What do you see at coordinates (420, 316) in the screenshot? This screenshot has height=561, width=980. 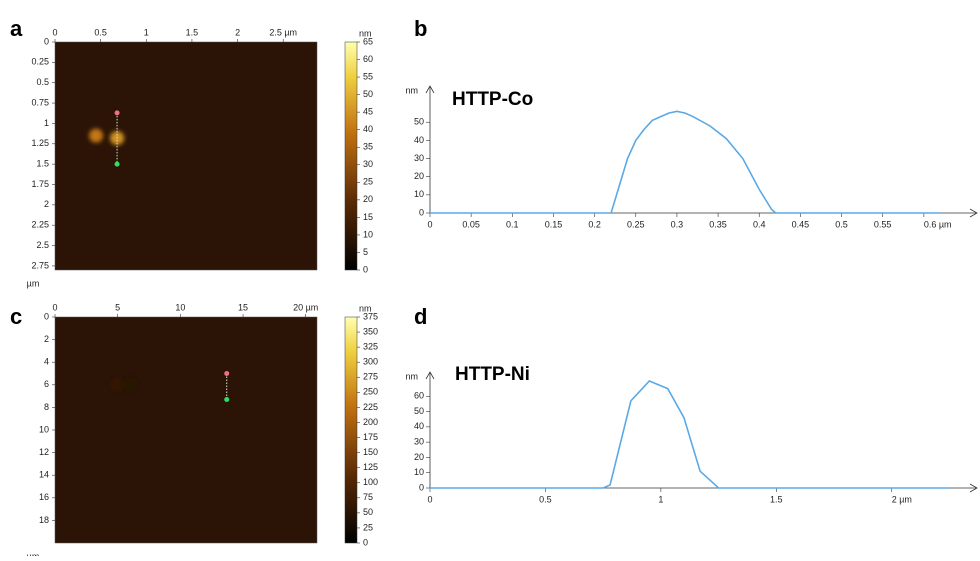 I see `panel-label: d` at bounding box center [420, 316].